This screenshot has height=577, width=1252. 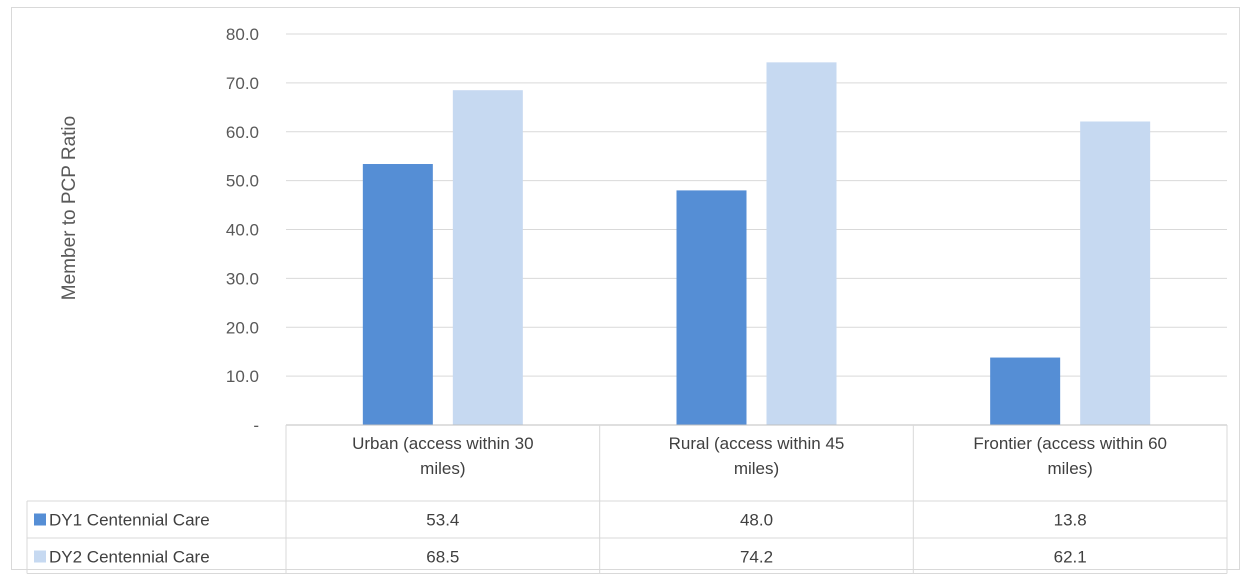 What do you see at coordinates (756, 520) in the screenshot?
I see `data-label: 48.0` at bounding box center [756, 520].